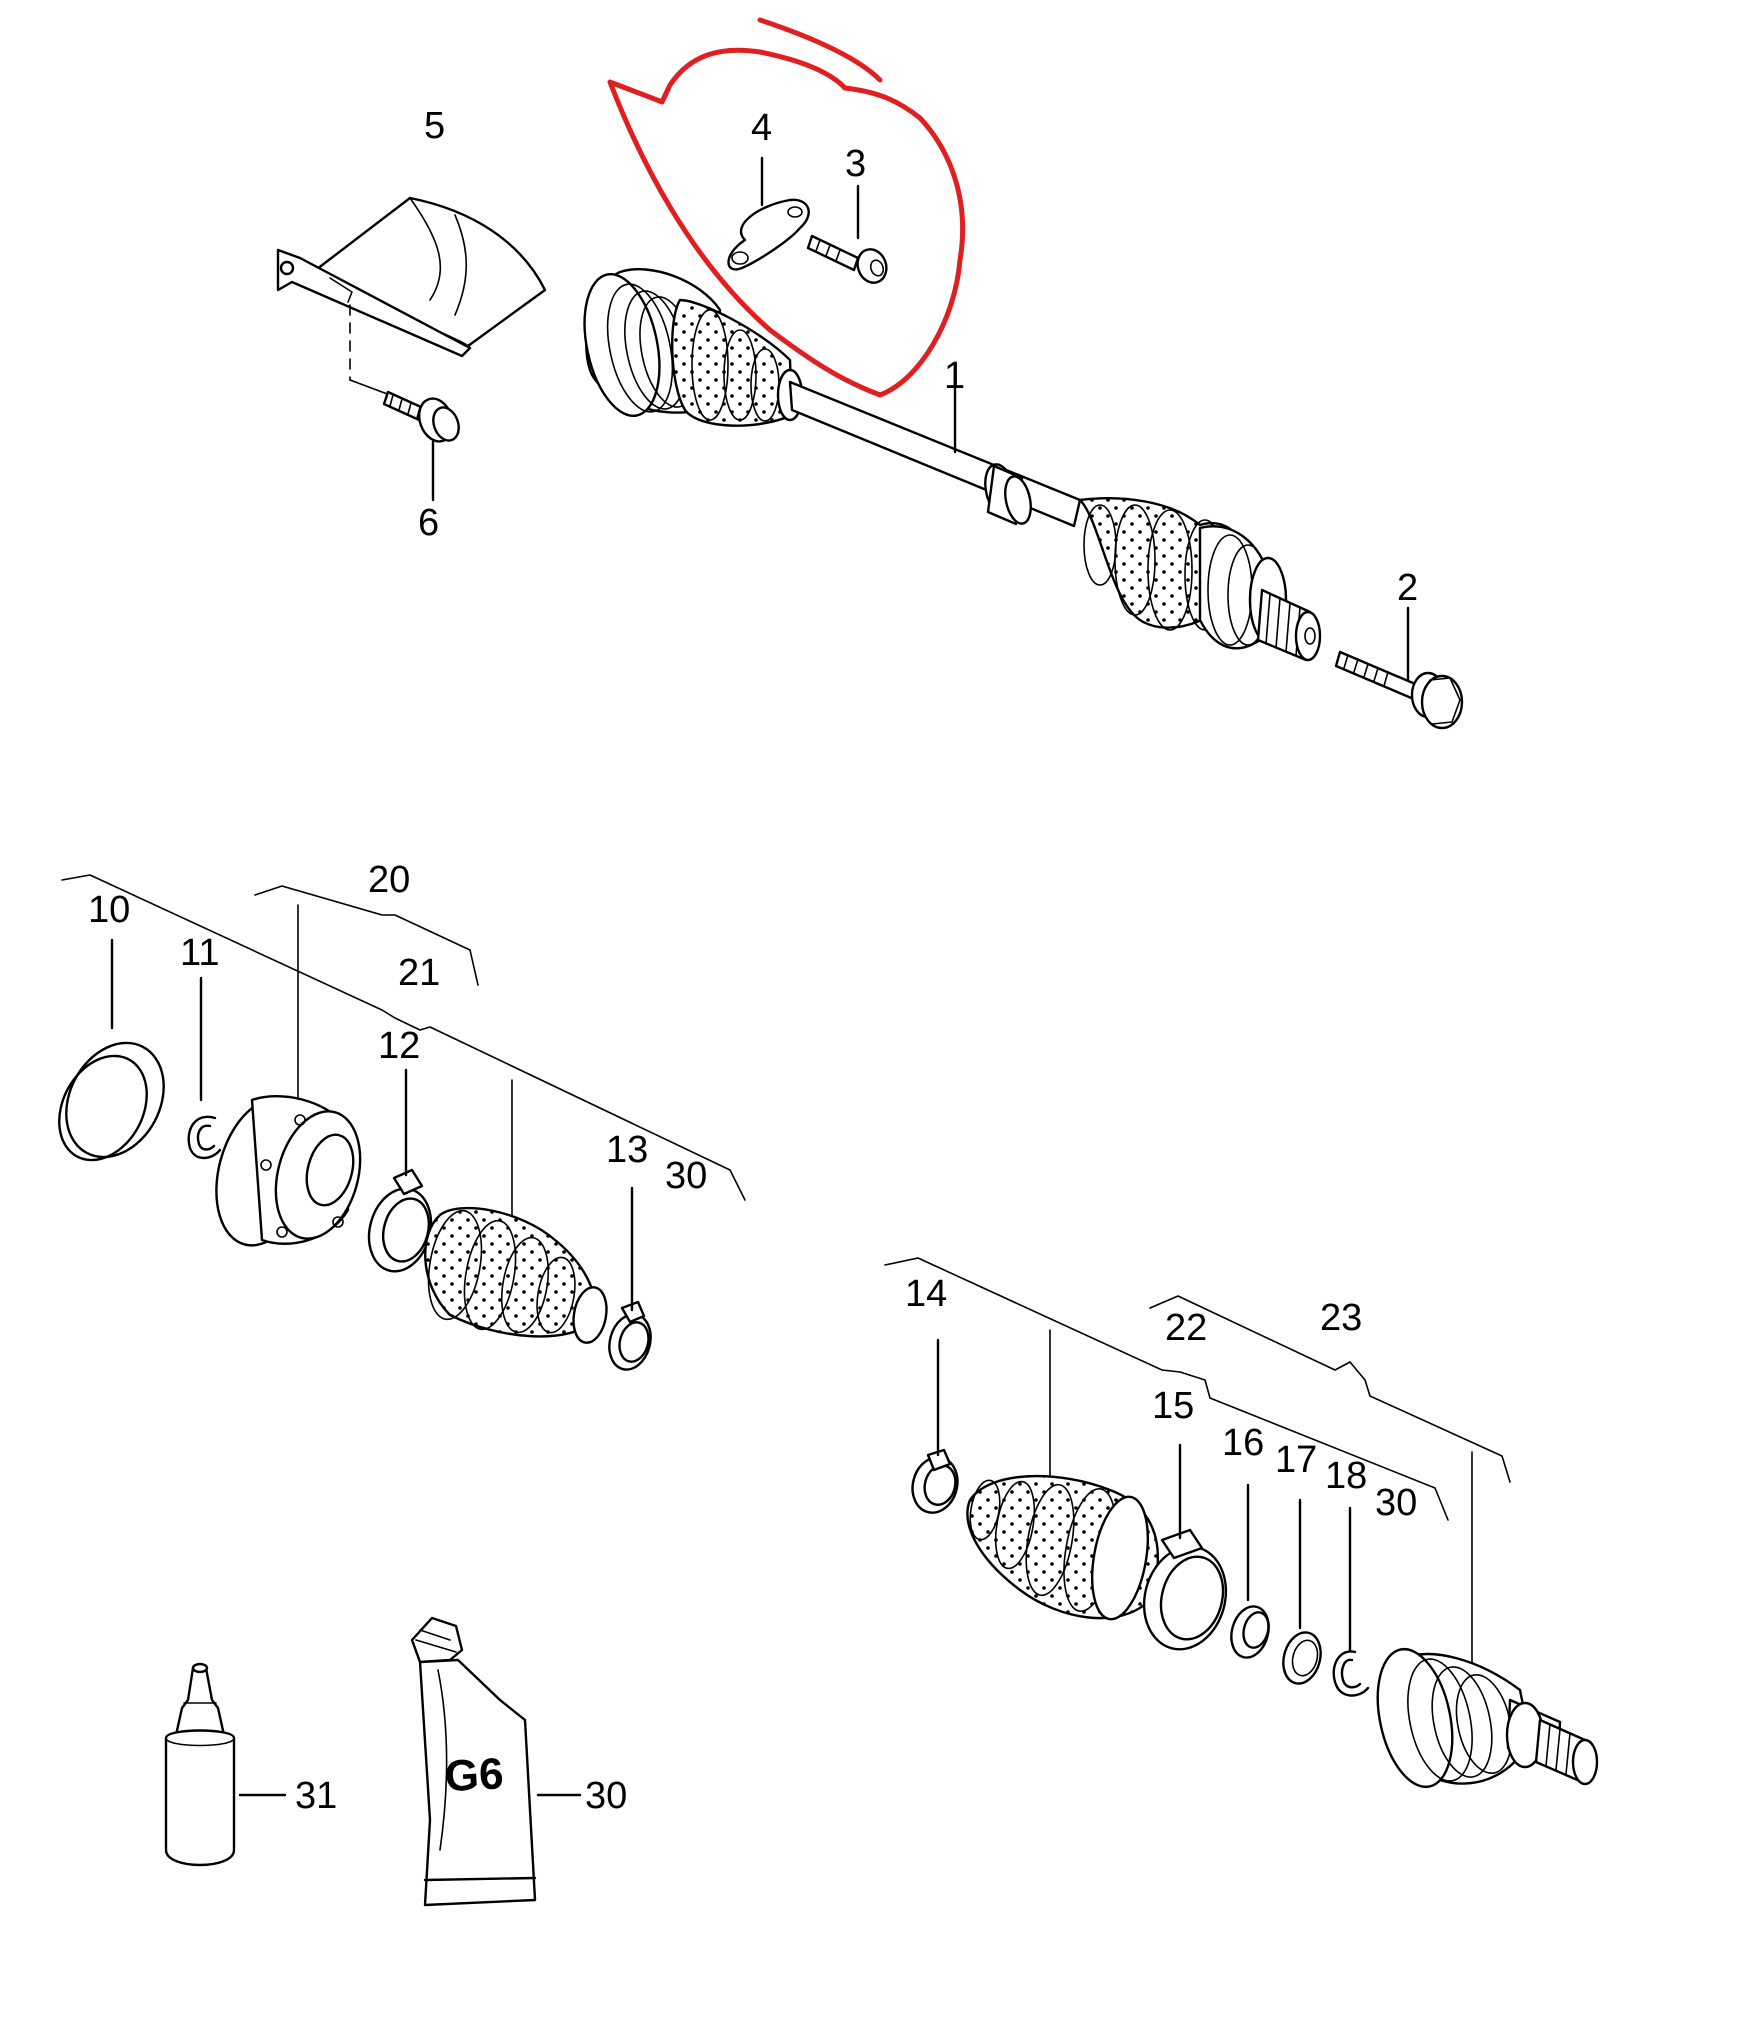 This screenshot has height=2030, width=1741. I want to click on callout-30-left-kit: 30, so click(686, 1176).